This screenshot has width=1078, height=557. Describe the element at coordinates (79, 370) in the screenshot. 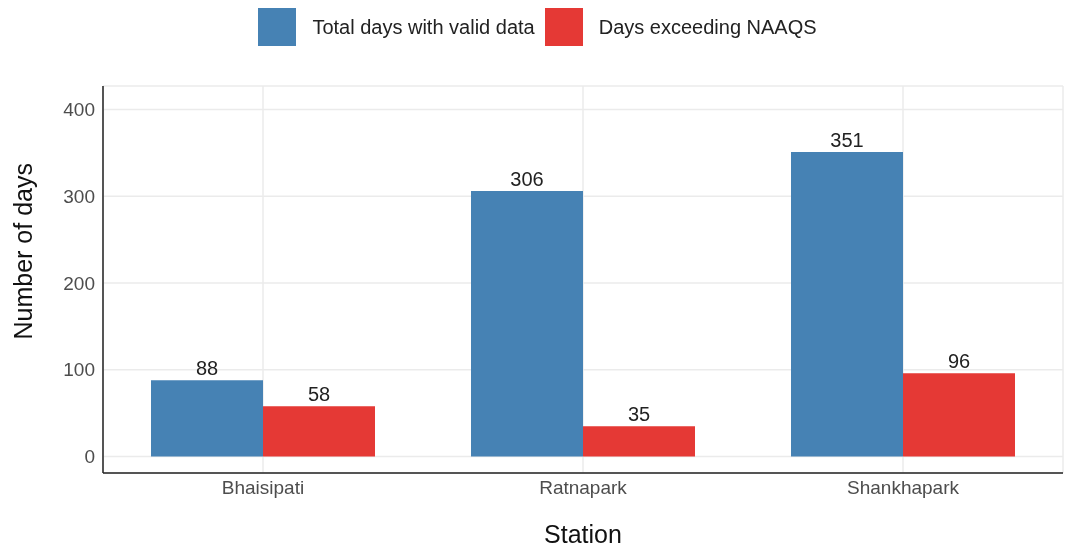

I see `y-tick-label: 100` at that location.